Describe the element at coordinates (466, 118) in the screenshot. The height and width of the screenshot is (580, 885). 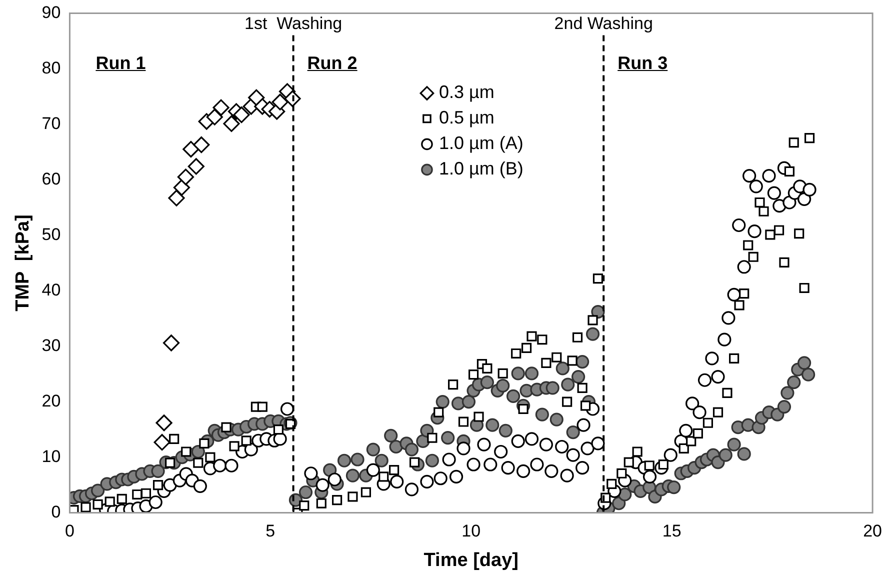
I see `legend-label: 0.5 µm` at that location.